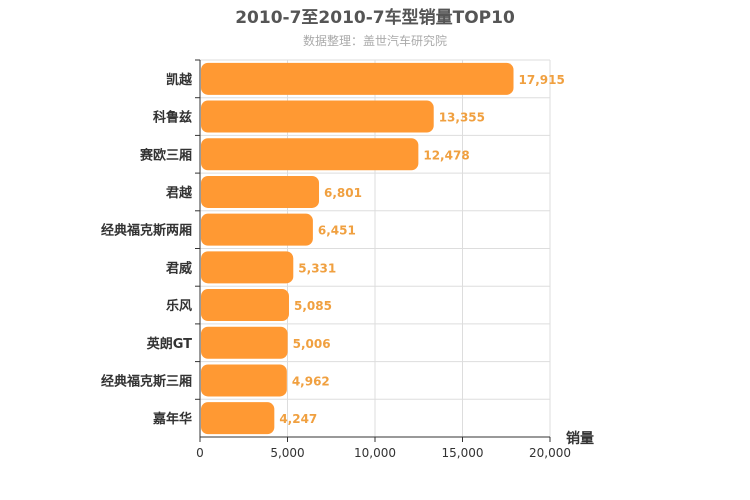  What do you see at coordinates (550, 453) in the screenshot?
I see `x-tick-label: 20,000` at bounding box center [550, 453].